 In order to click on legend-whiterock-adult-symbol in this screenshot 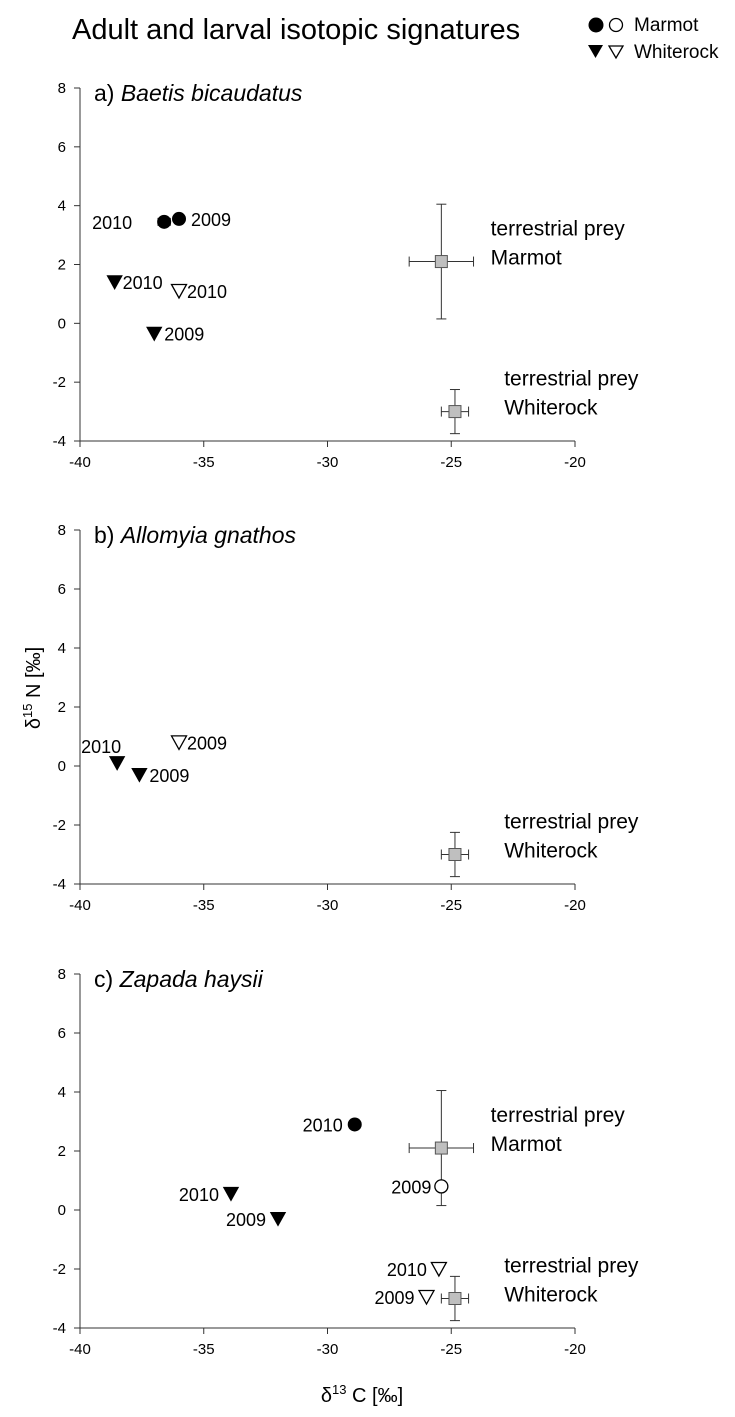, I will do `click(595, 51)`.